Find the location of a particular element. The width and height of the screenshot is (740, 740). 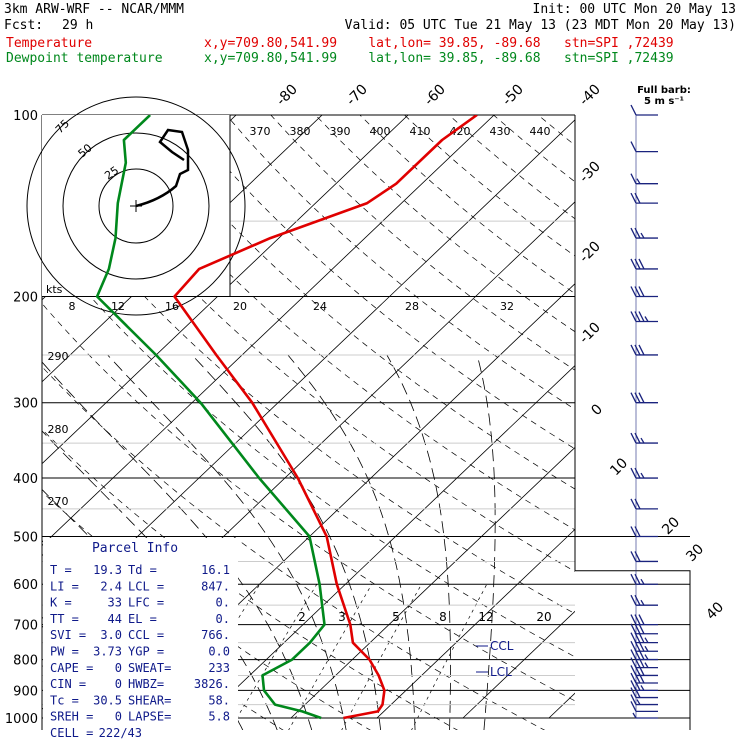

isotherm-label: 40 is located at coordinates (715, 611).